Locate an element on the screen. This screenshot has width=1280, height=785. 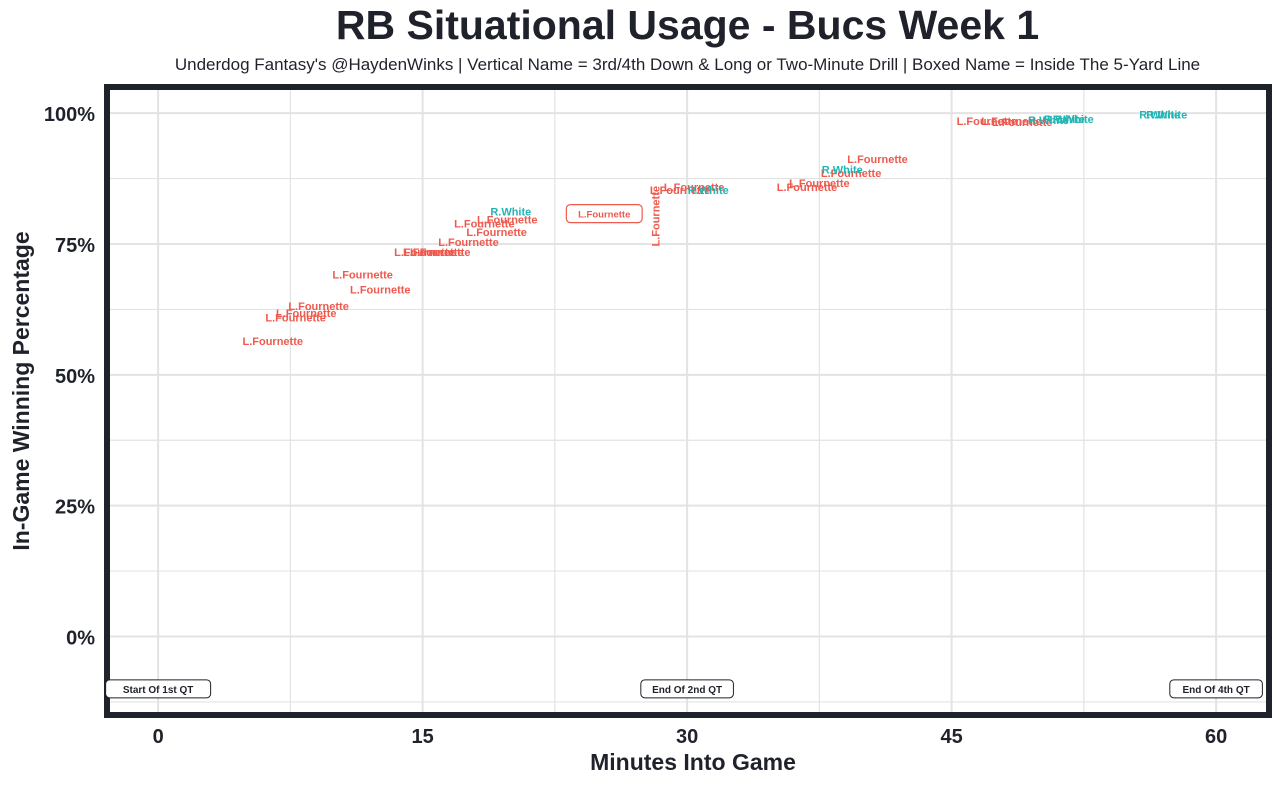
point-label-lfournette-boxed: L.Fournette is located at coordinates (604, 214).